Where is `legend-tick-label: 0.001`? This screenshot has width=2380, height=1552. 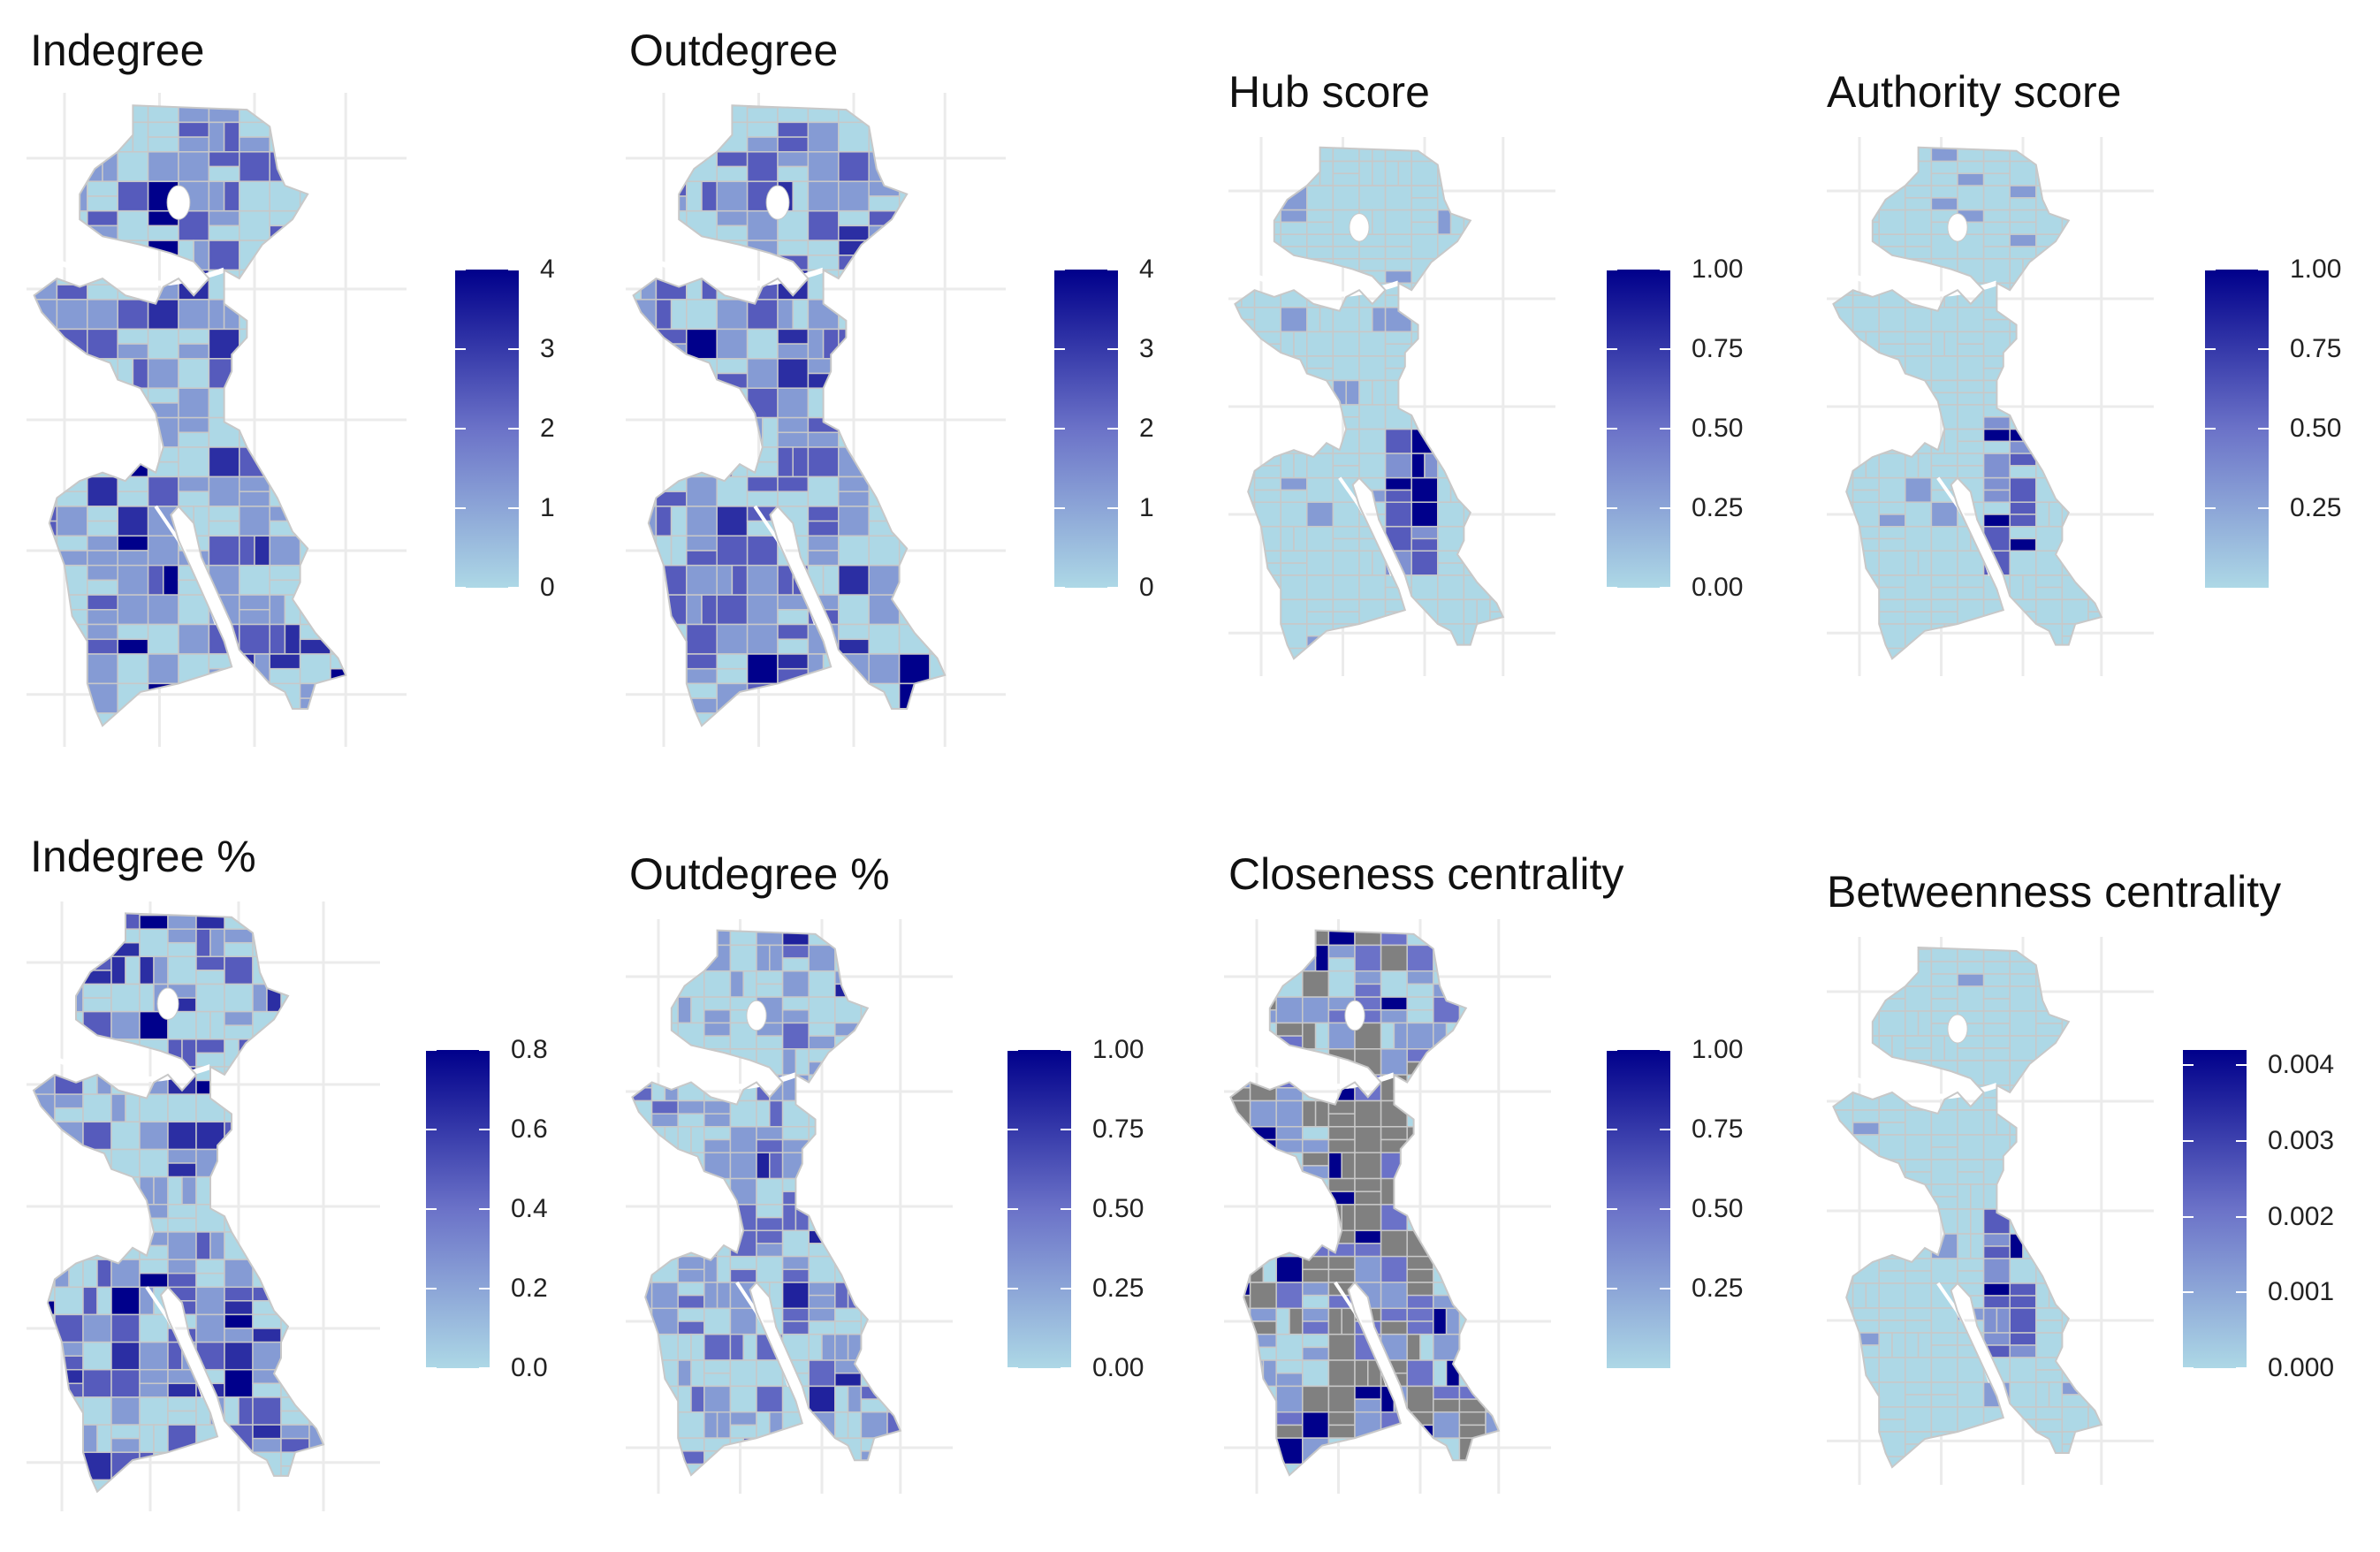
legend-tick-label: 0.001 is located at coordinates (2301, 1292).